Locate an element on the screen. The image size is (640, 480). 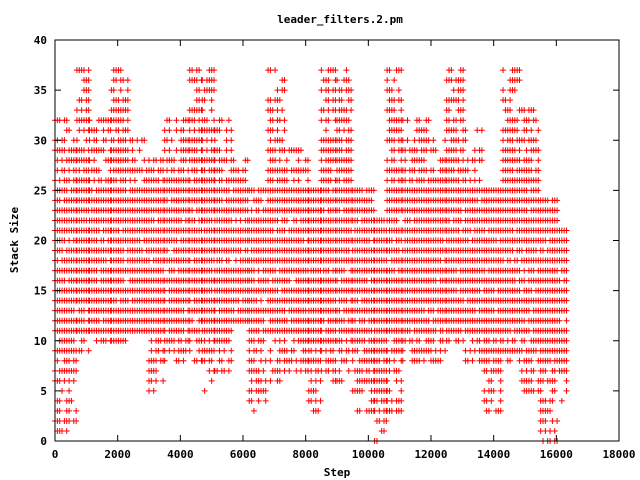
x-tick-label: 2000 is located at coordinates (117, 454).